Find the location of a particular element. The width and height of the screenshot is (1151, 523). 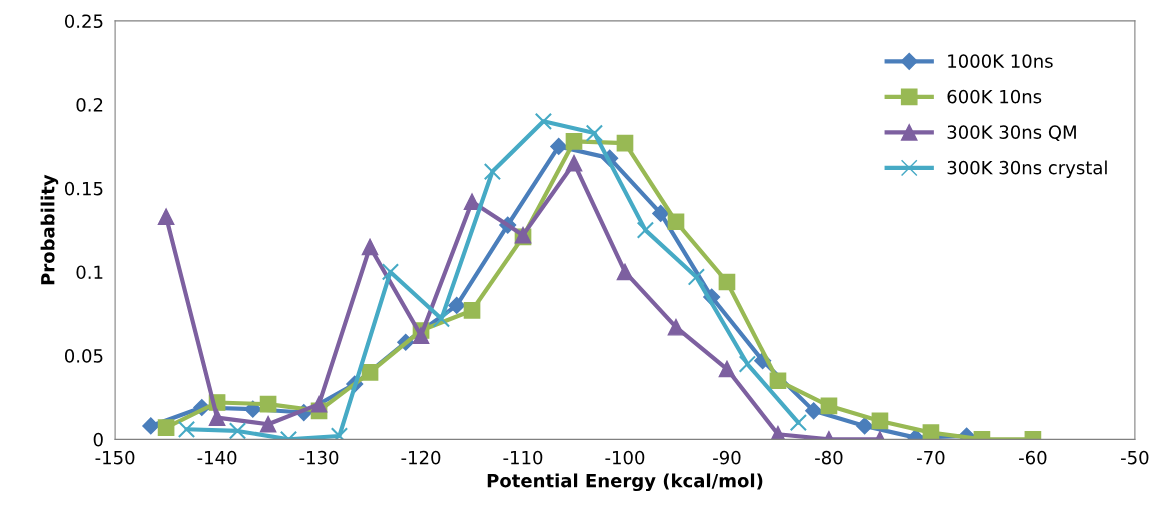

y-tick-label: 0.15 is located at coordinates (83, 188).